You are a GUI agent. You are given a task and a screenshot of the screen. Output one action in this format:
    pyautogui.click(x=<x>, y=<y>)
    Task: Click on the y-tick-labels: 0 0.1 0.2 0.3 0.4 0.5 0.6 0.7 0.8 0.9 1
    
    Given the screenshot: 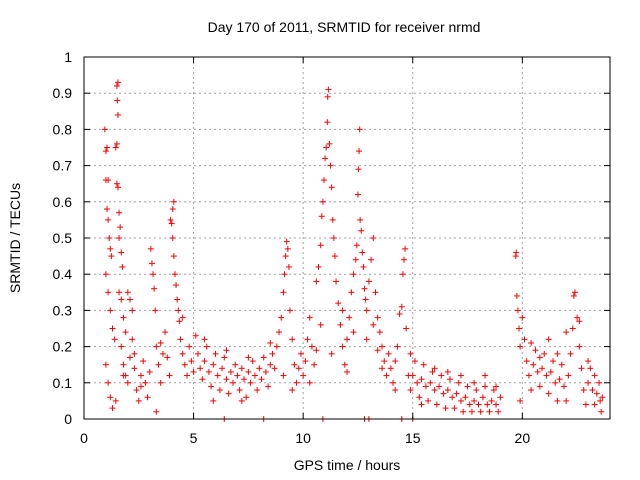 What is the action you would take?
    pyautogui.click(x=63, y=238)
    